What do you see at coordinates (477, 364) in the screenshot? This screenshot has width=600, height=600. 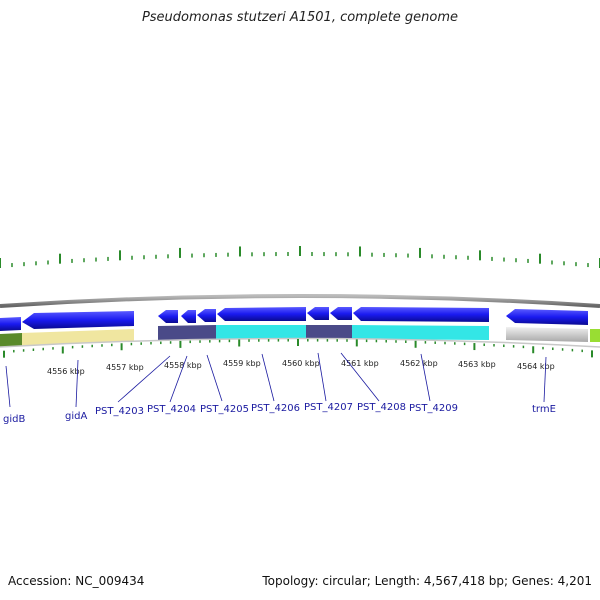 I see `kbp-label: 4563 kbp` at bounding box center [477, 364].